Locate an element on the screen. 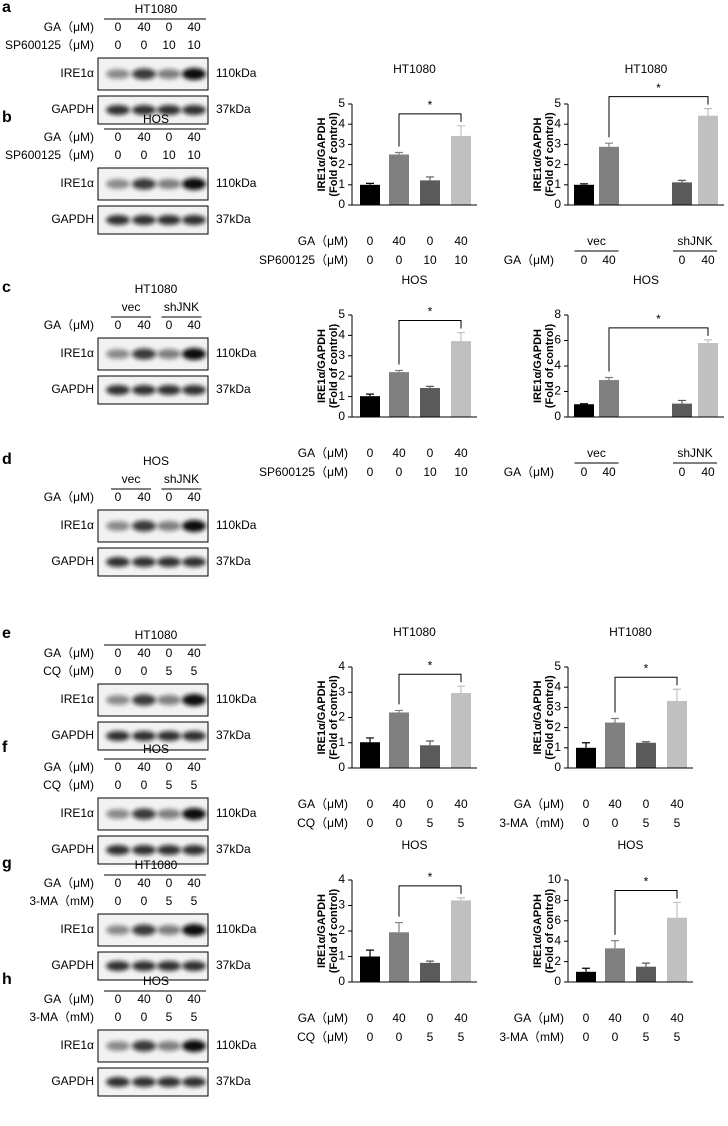 The width and height of the screenshot is (728, 1126). row-label: CQ（μM) is located at coordinates (68, 785).